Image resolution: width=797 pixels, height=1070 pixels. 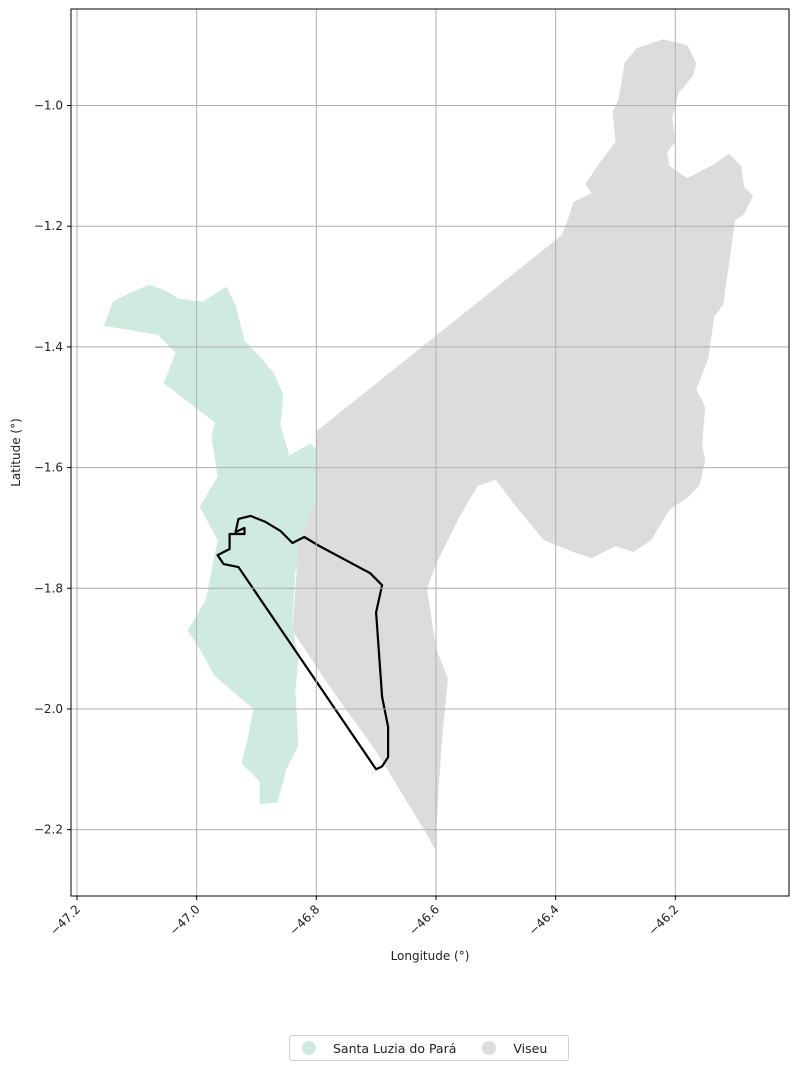 I want to click on legend-item-viseu: Viseu, so click(x=514, y=1048).